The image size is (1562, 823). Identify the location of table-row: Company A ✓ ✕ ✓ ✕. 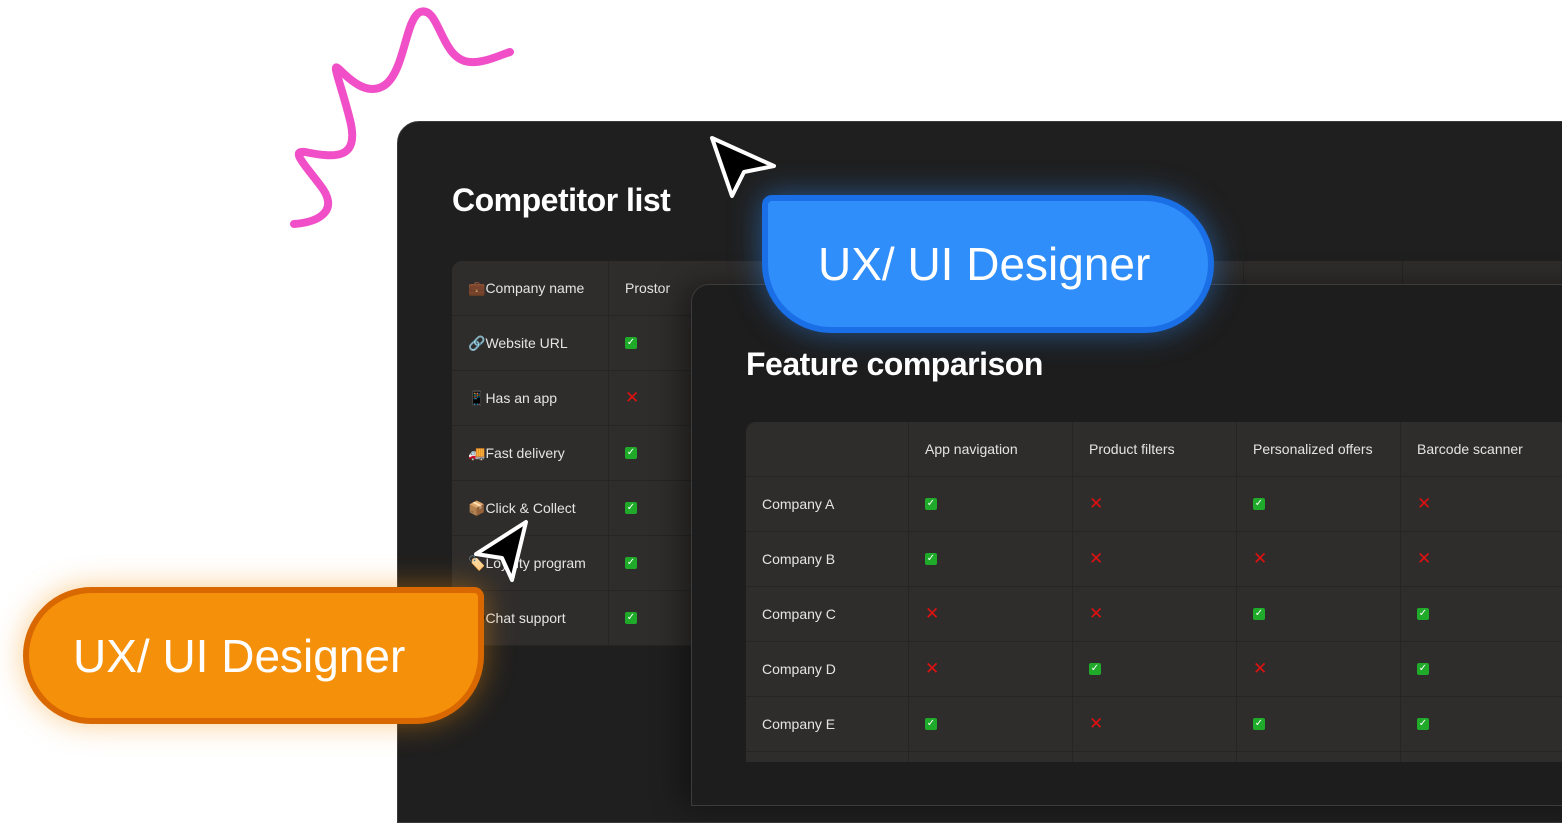
(1154, 504).